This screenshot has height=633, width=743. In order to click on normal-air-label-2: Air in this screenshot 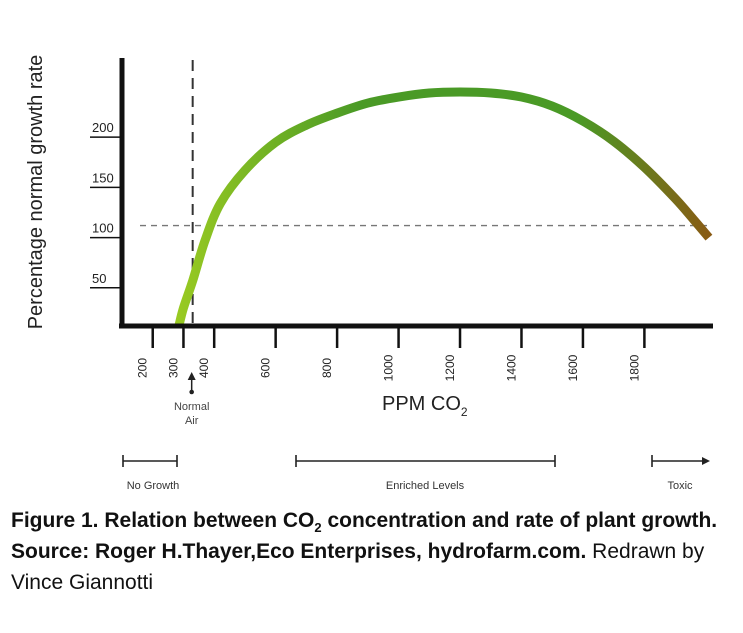, I will do `click(192, 421)`.